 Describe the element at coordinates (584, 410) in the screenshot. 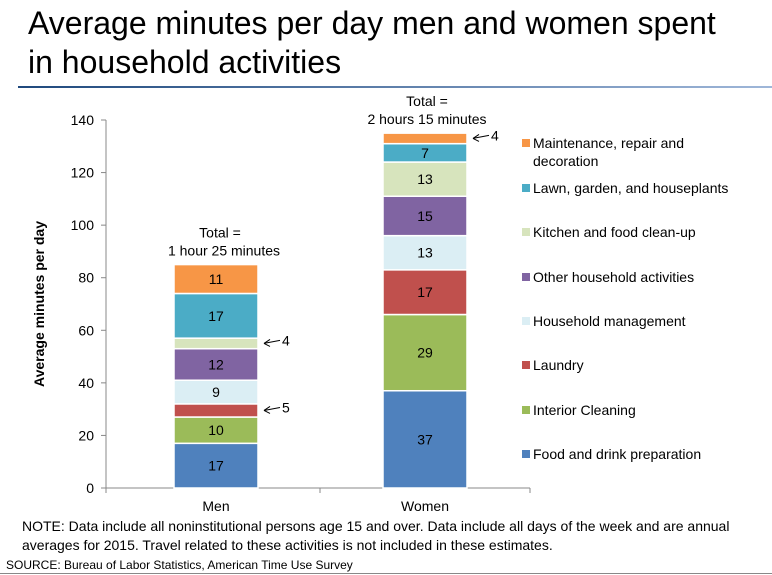

I see `legend-label: Interior Cleaning` at that location.